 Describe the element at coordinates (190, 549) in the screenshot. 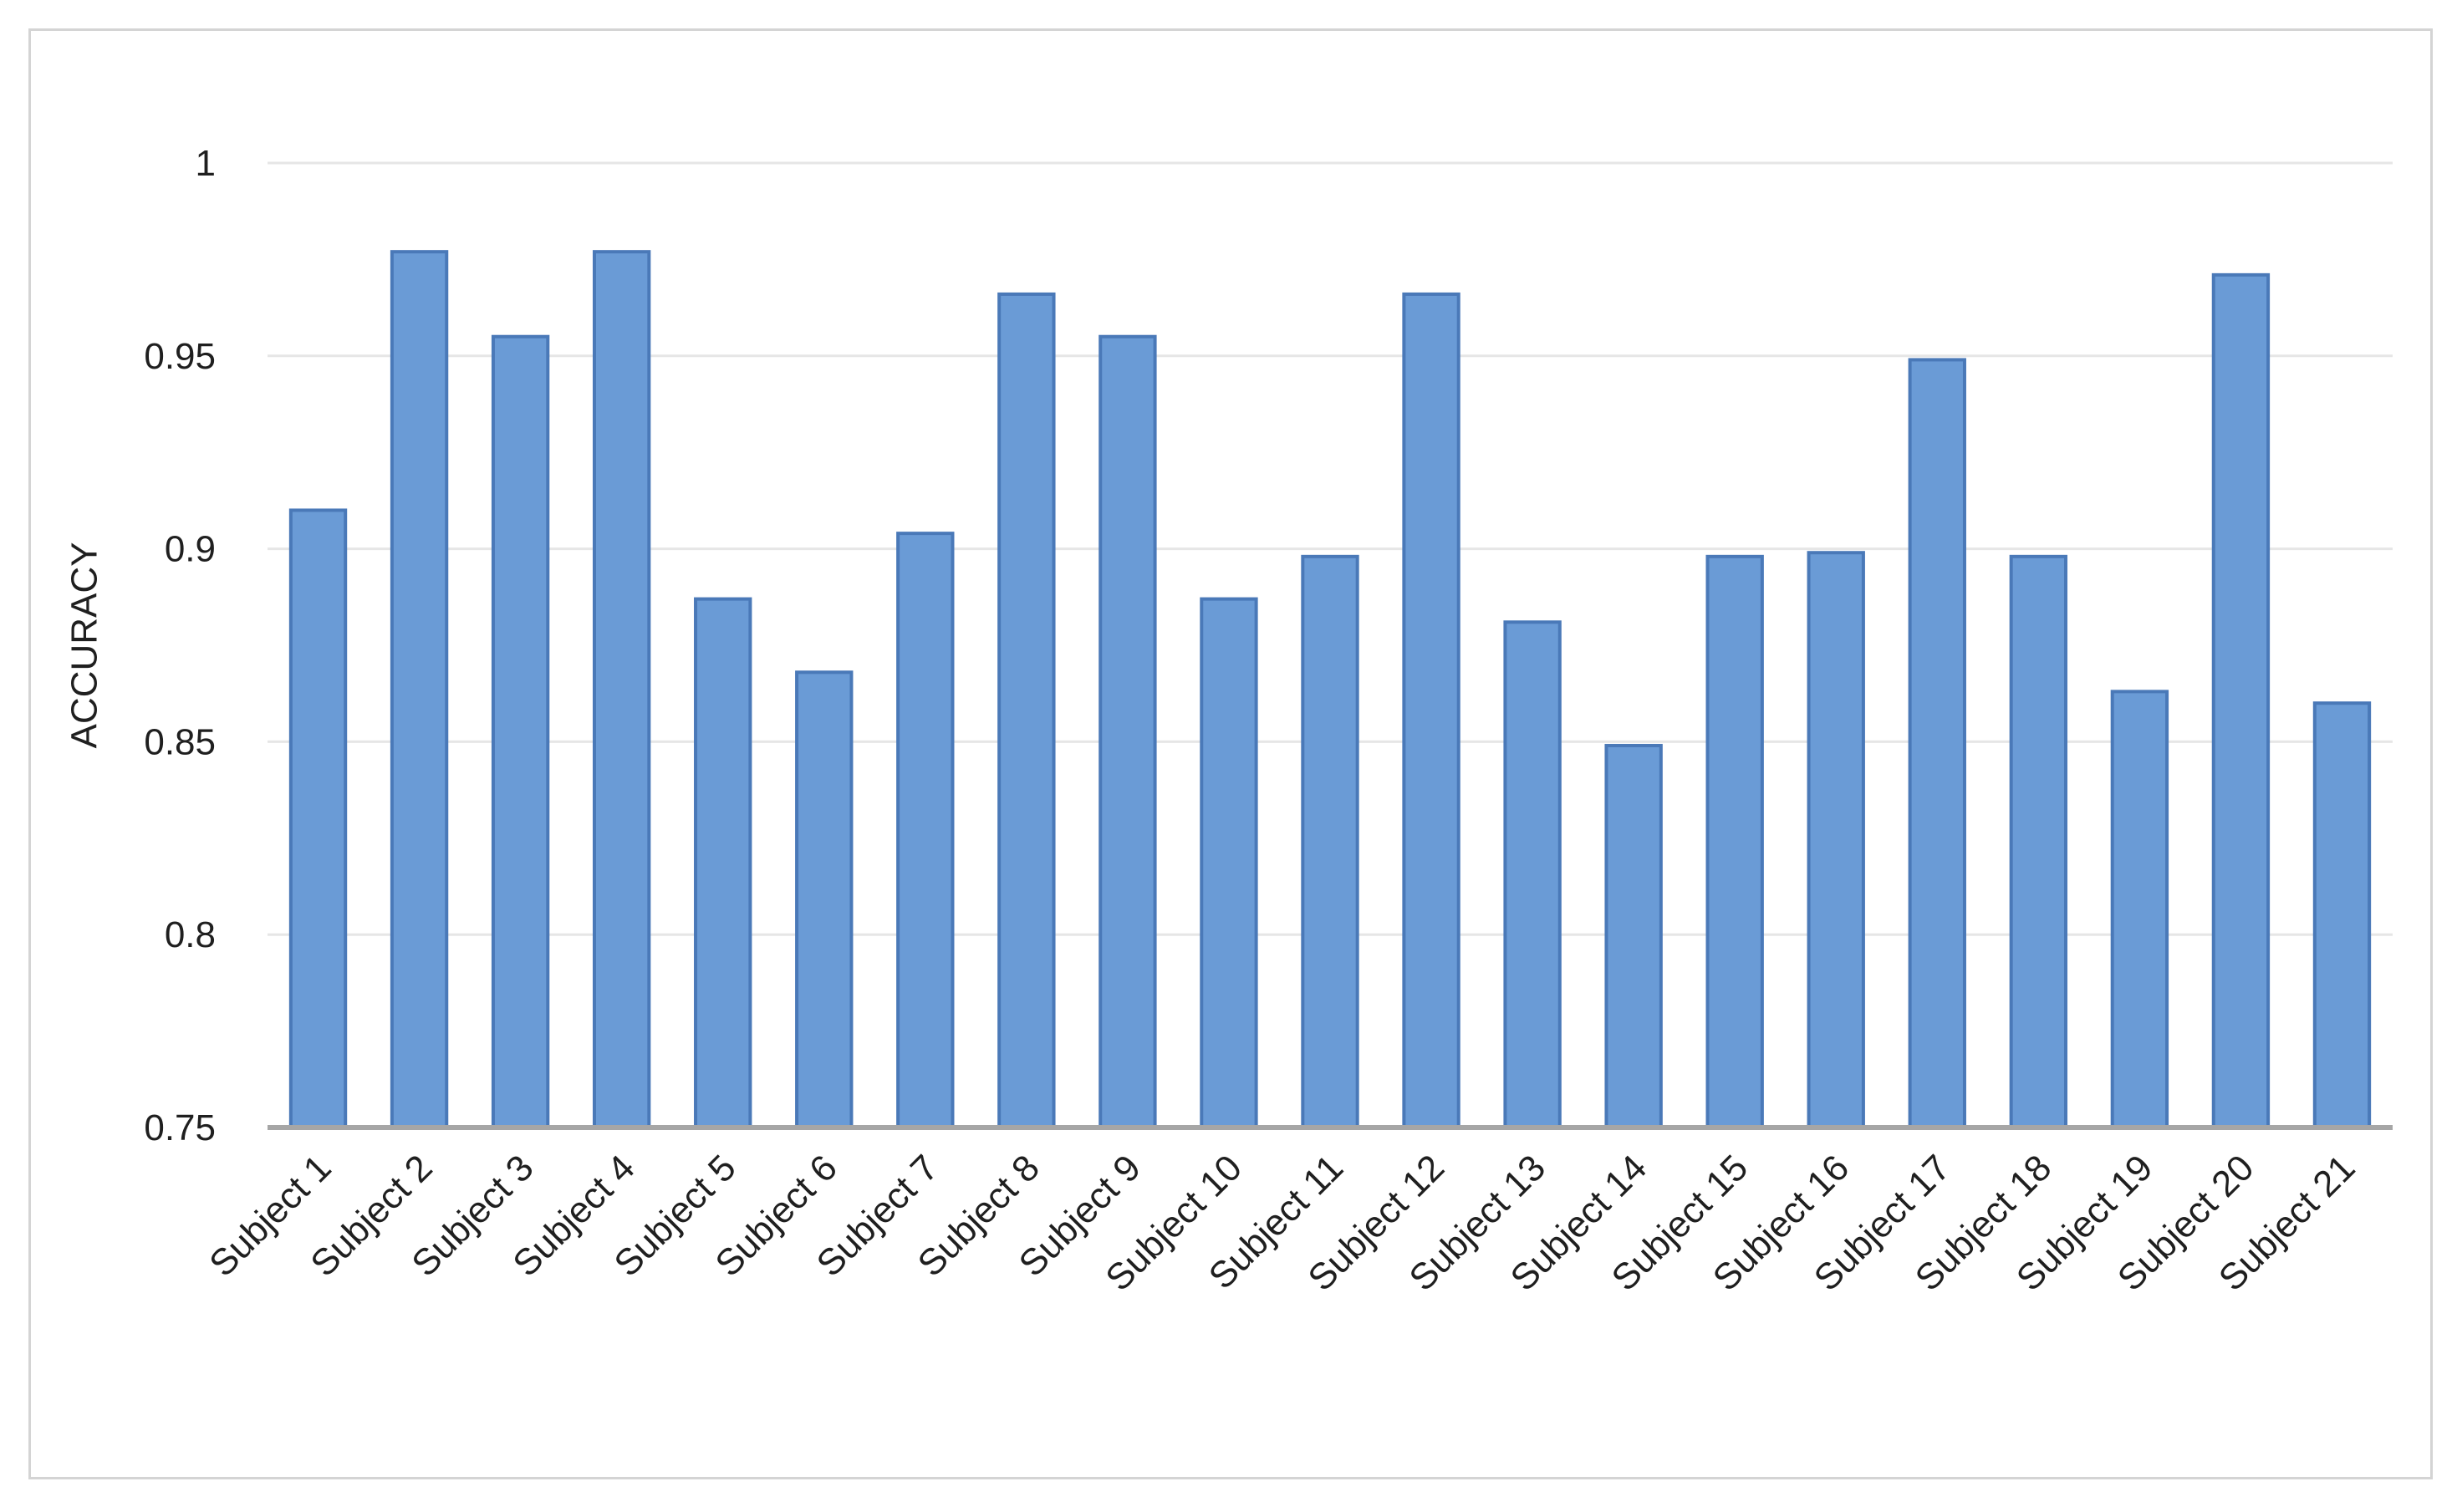

I see `y-tick-label: 0.9` at that location.